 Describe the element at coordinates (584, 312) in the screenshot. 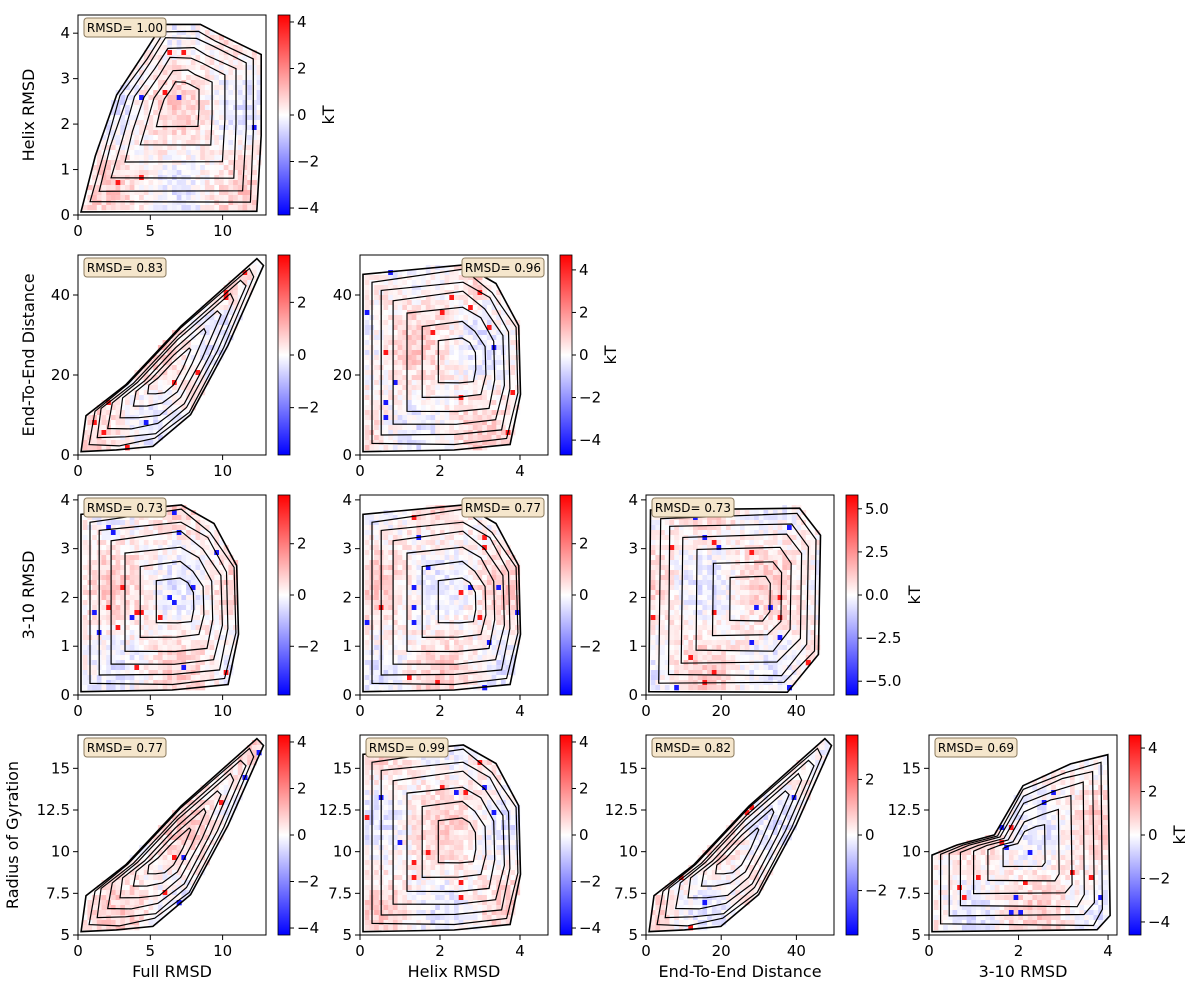

I see `colorbar-tick-label: 2` at that location.